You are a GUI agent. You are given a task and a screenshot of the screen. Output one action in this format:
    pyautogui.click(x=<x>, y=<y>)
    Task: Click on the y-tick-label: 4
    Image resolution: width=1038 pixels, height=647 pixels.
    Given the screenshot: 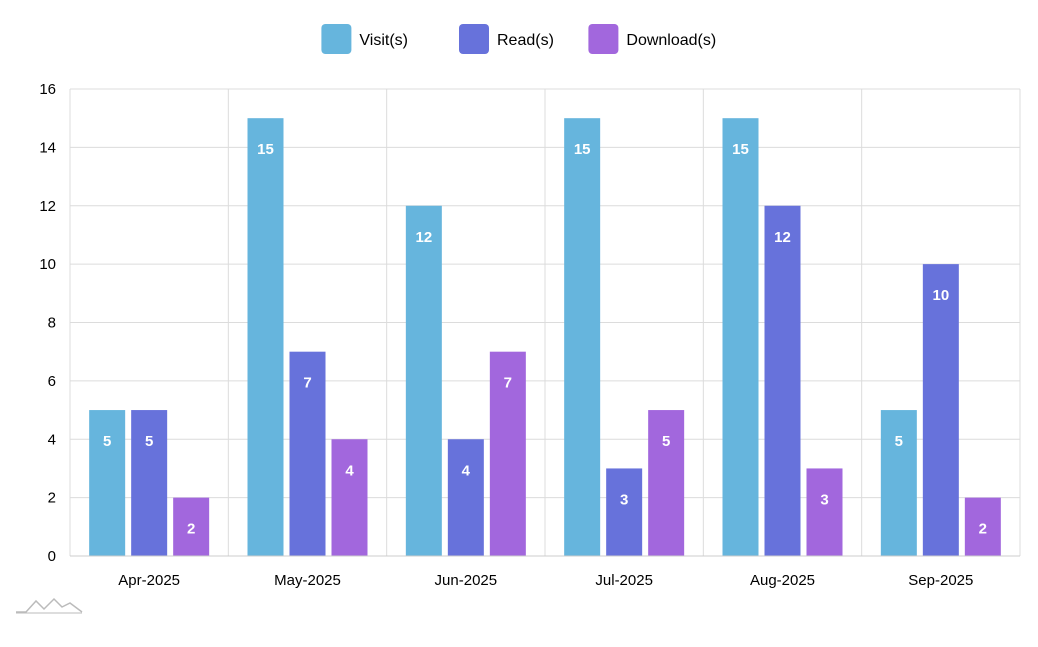 What is the action you would take?
    pyautogui.click(x=52, y=439)
    